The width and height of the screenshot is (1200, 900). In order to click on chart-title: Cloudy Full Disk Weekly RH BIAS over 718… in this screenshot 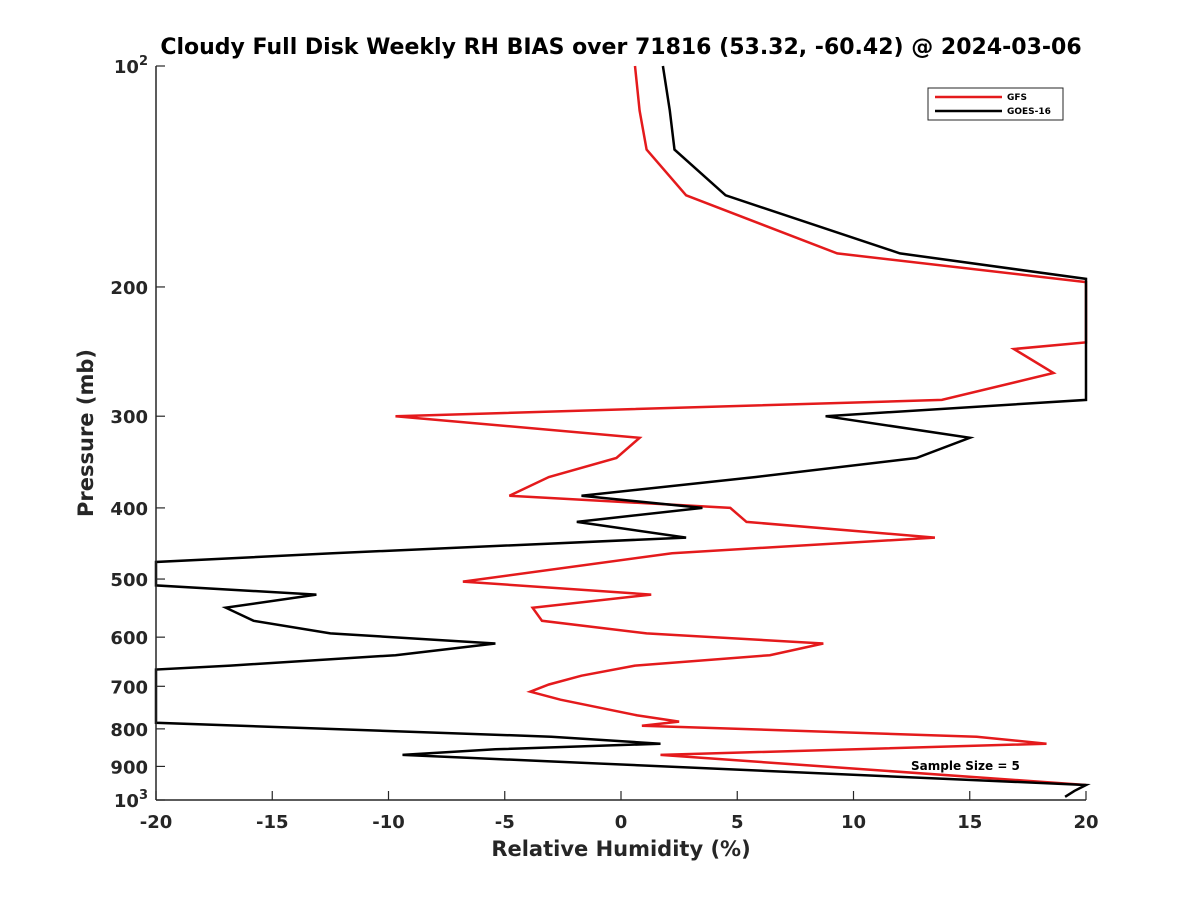, I will do `click(620, 47)`.